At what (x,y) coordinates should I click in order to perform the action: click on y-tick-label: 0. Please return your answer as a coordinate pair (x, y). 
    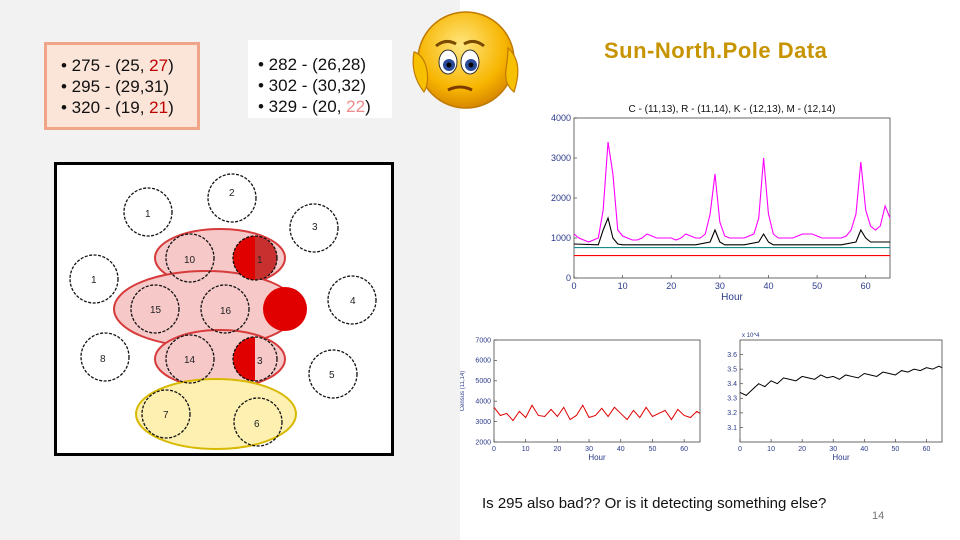
    Looking at the image, I should click on (568, 278).